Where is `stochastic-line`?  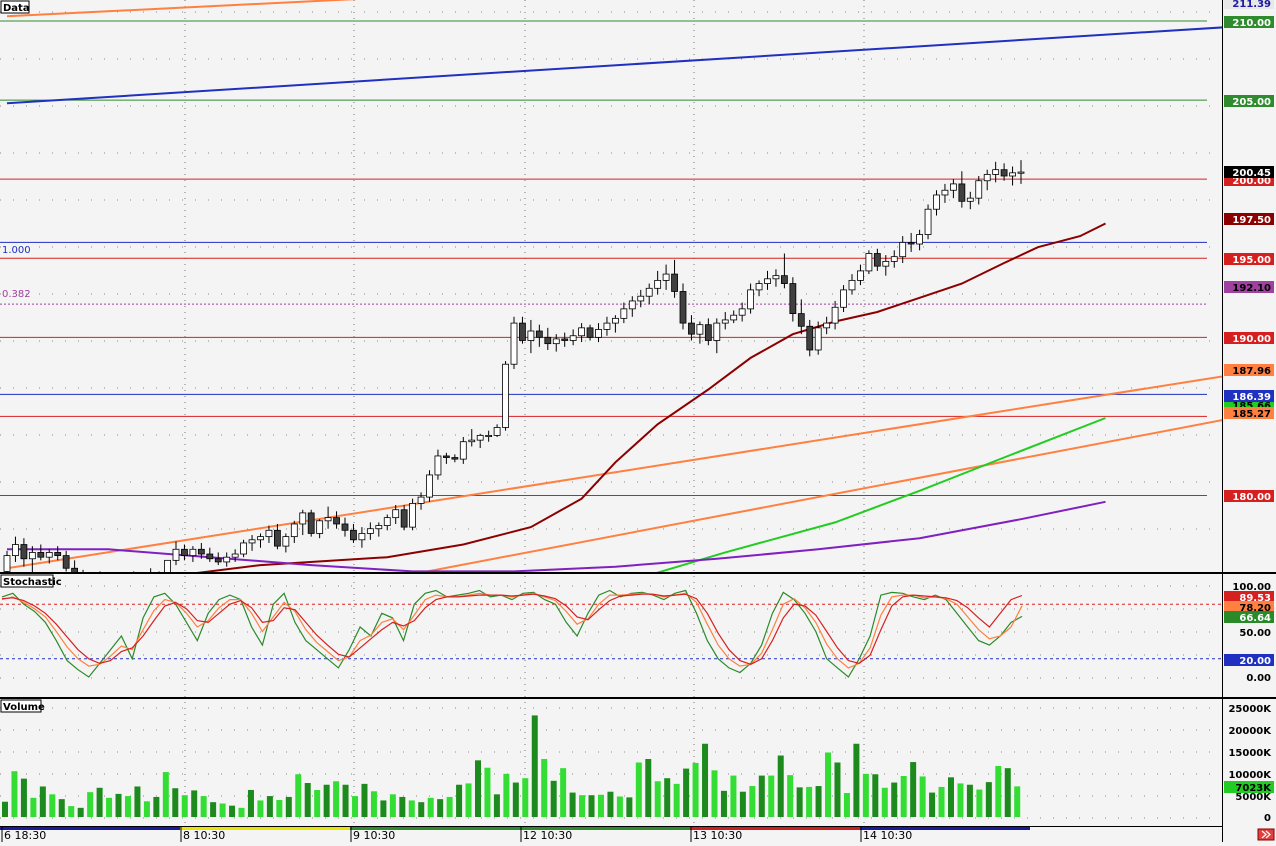 stochastic-line is located at coordinates (512, 630).